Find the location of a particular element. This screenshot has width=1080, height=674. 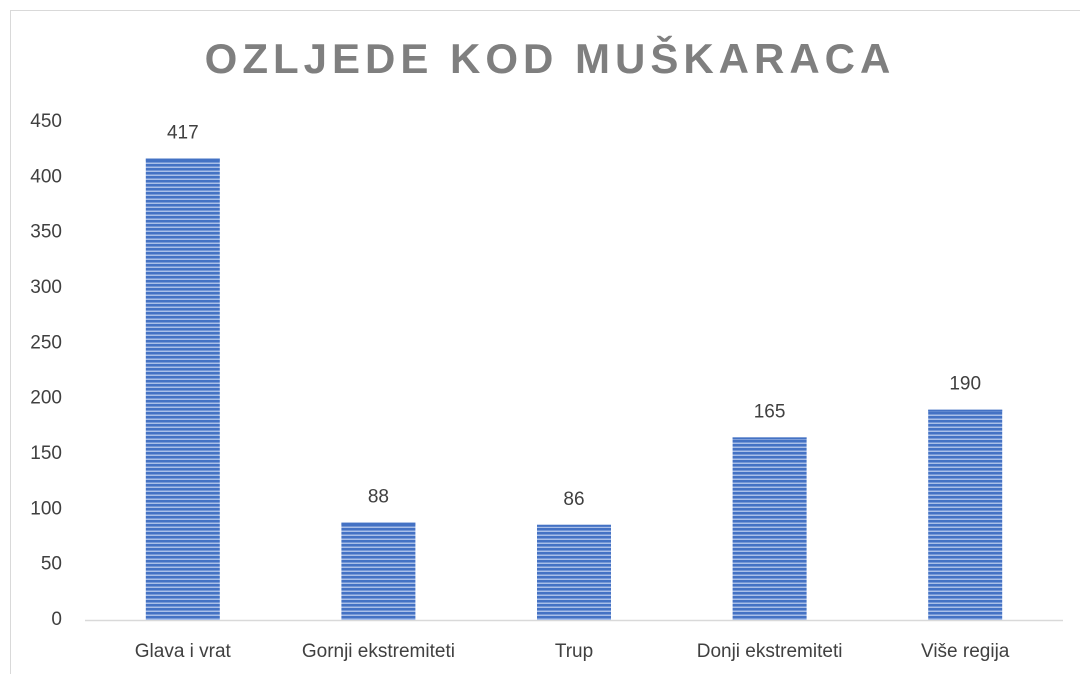

y-tick-label: 450 is located at coordinates (46, 121).